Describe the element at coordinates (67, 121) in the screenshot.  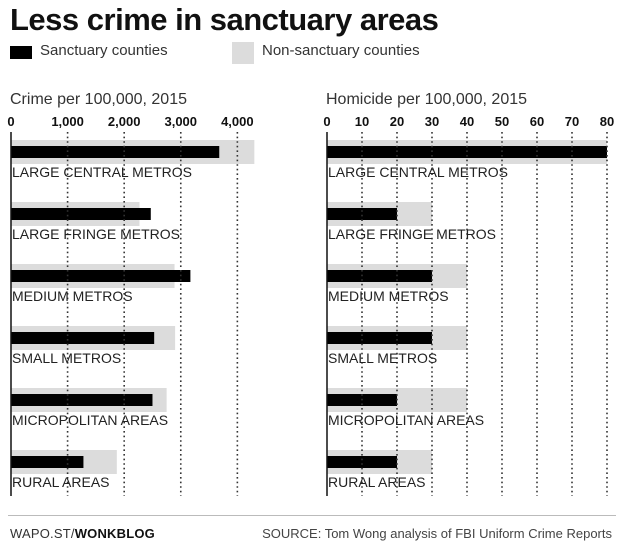
I see `chart-1-tick-label: 1,000` at that location.